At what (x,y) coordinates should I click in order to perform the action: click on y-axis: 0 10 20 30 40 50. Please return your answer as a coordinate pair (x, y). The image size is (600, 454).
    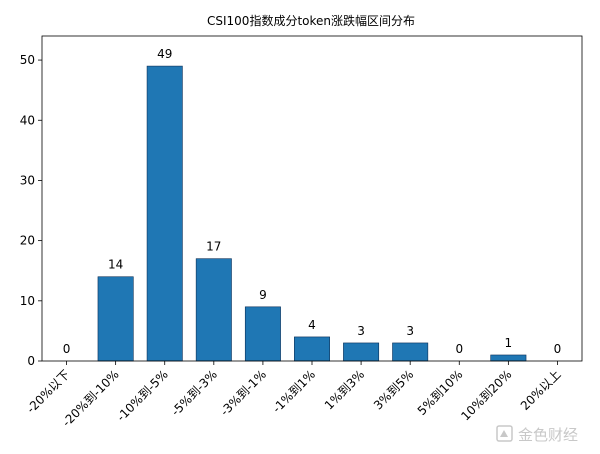
    Looking at the image, I should click on (31, 210).